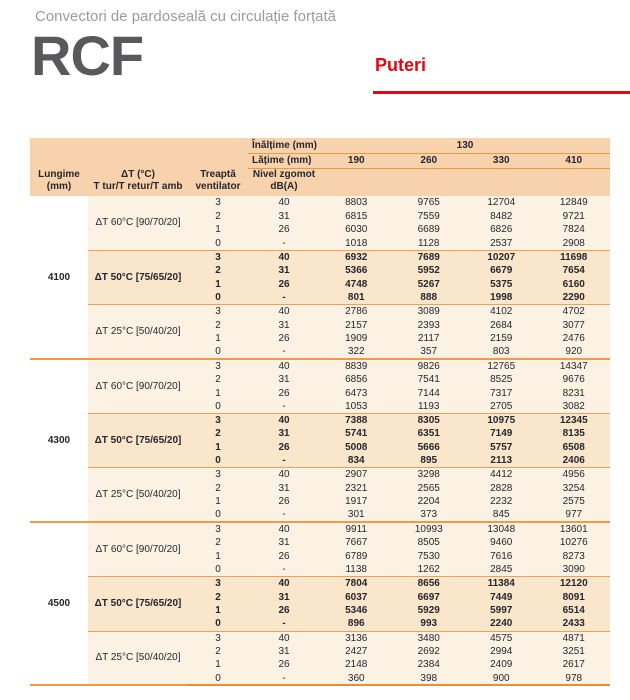 The width and height of the screenshot is (630, 700). I want to click on width-value-410: 410, so click(573, 161).